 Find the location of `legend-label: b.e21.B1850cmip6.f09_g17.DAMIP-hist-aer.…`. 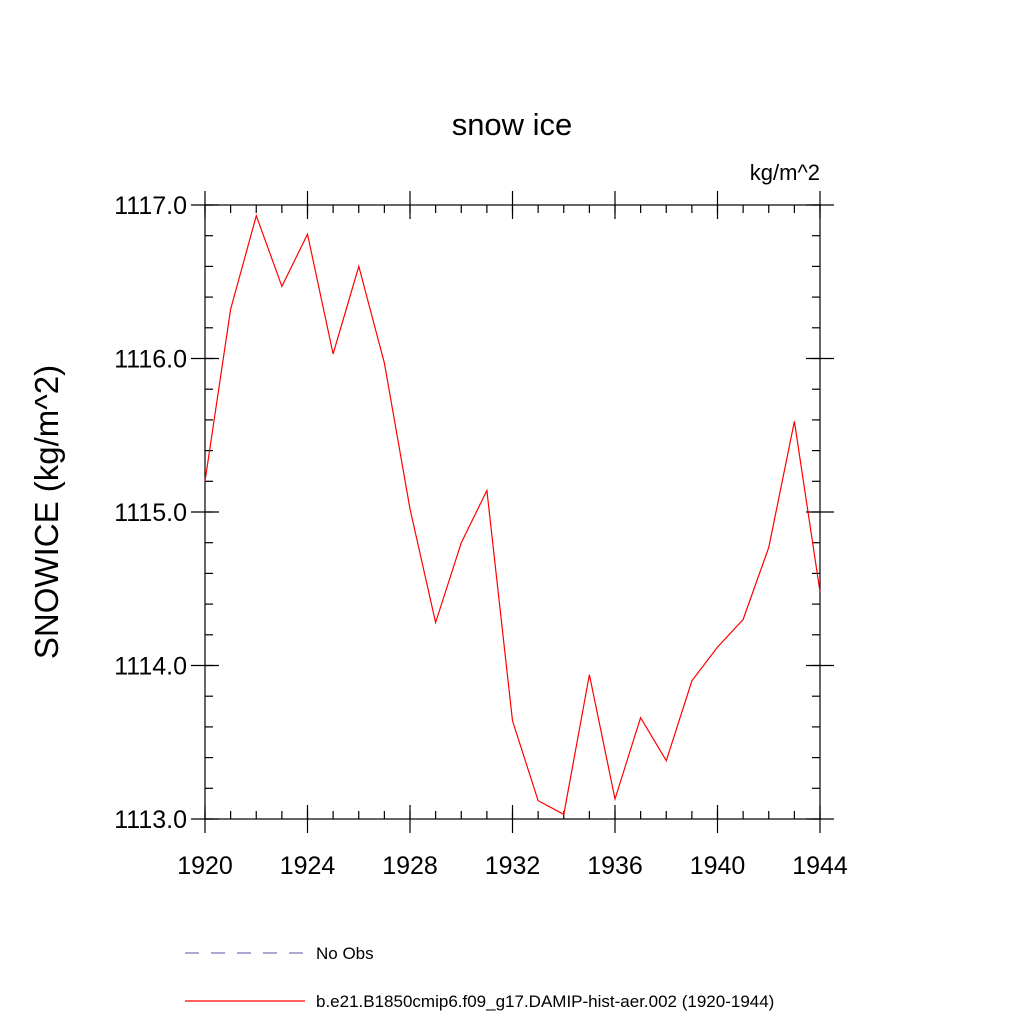

legend-label: b.e21.B1850cmip6.f09_g17.DAMIP-hist-aer.… is located at coordinates (545, 1001).